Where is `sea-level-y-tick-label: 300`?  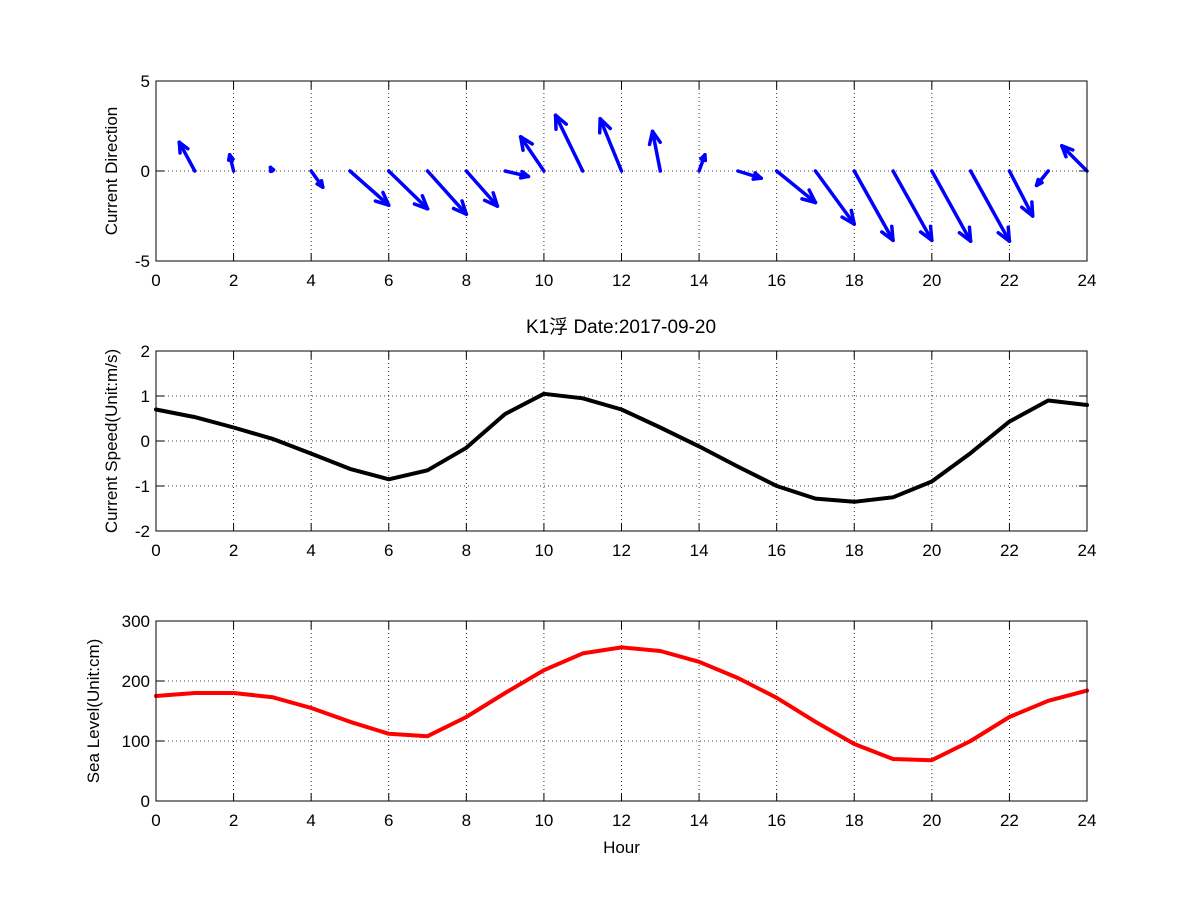 sea-level-y-tick-label: 300 is located at coordinates (136, 621).